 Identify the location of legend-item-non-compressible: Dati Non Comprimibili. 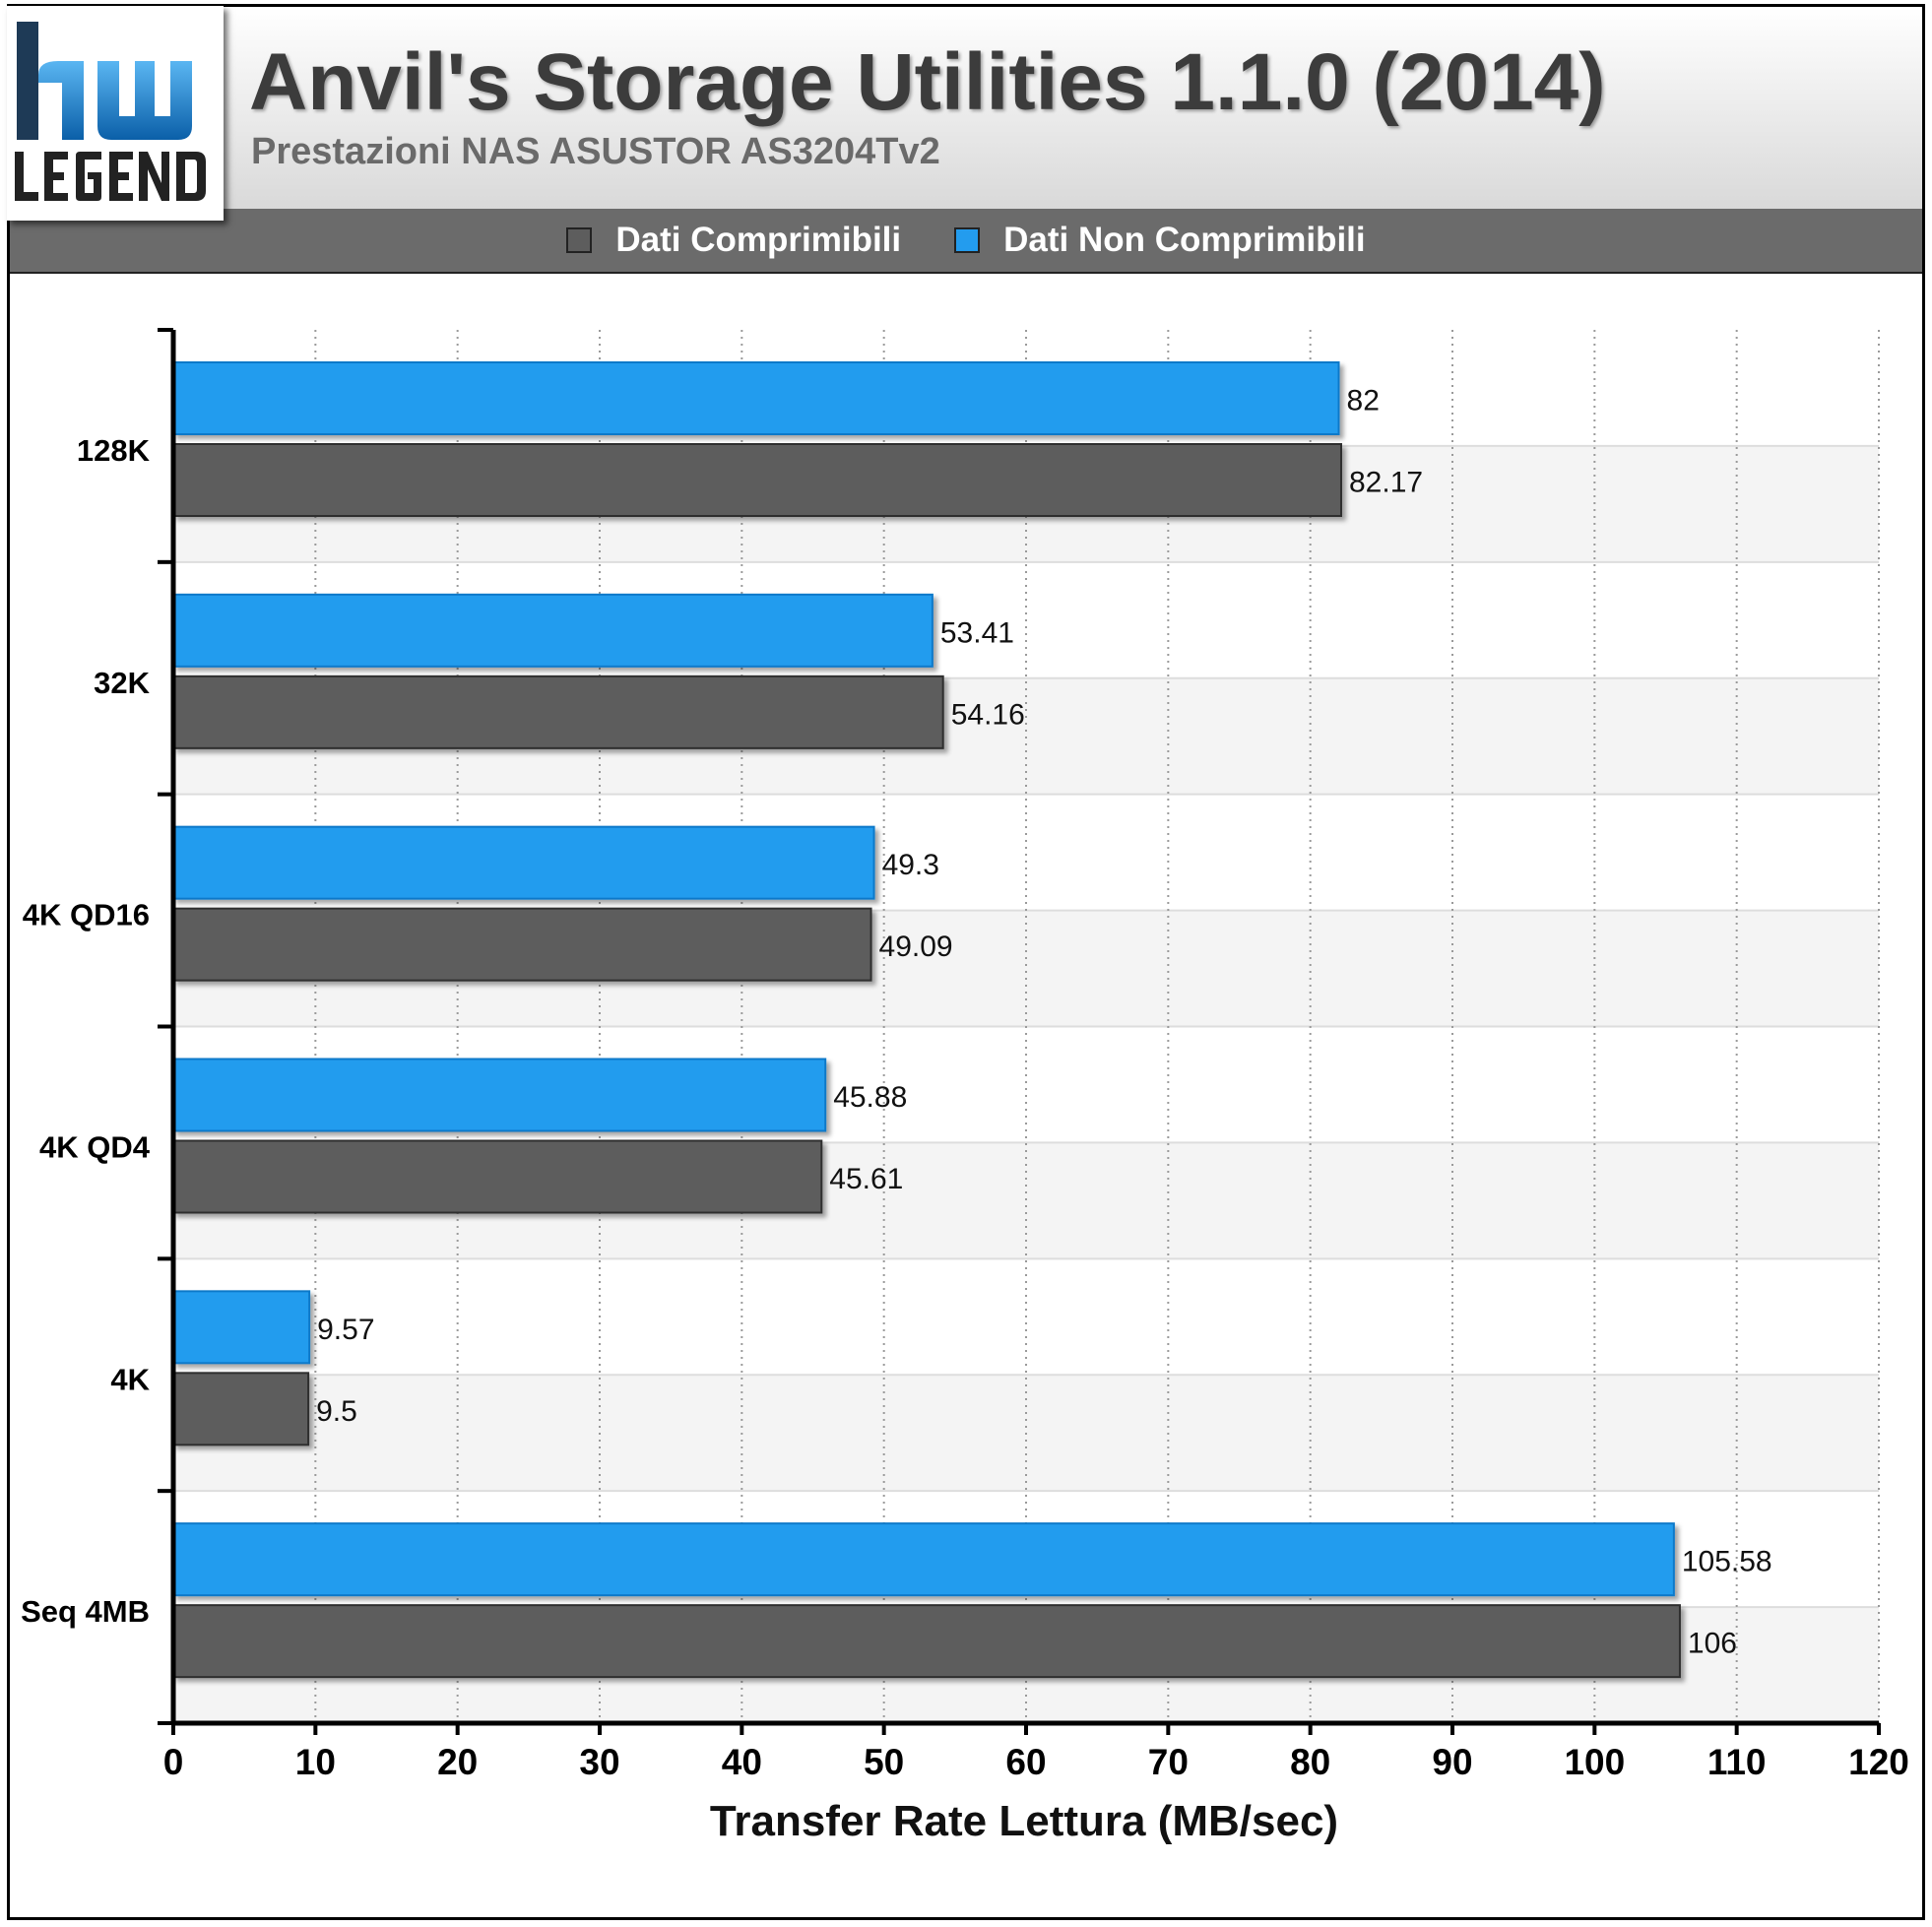
(1160, 240).